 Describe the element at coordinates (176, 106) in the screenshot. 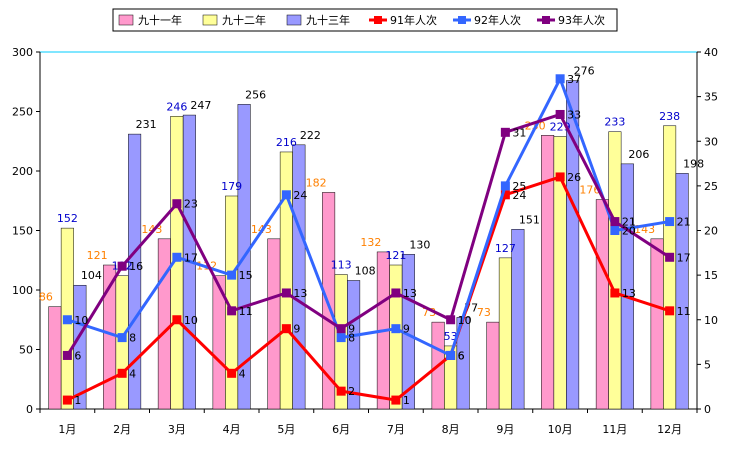

I see `bar-value-label: 246` at that location.